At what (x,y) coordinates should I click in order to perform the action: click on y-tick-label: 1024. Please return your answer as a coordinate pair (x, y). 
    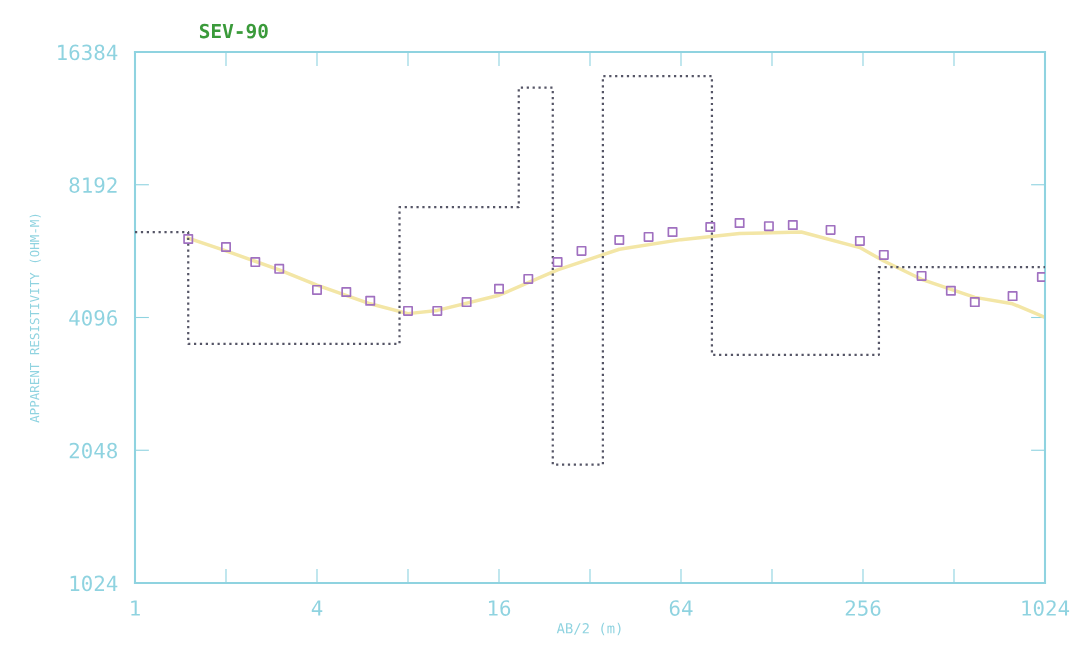
    Looking at the image, I should click on (94, 583).